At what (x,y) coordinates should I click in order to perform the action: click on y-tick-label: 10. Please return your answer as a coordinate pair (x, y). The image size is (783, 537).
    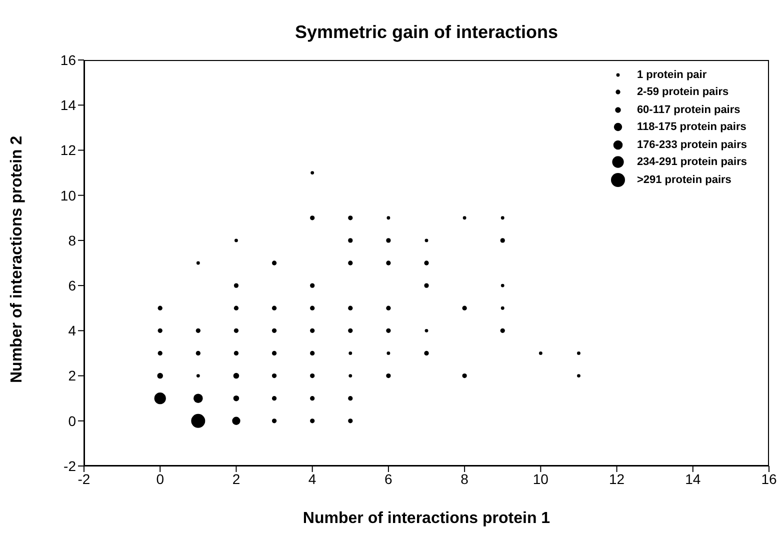
    Looking at the image, I should click on (68, 195).